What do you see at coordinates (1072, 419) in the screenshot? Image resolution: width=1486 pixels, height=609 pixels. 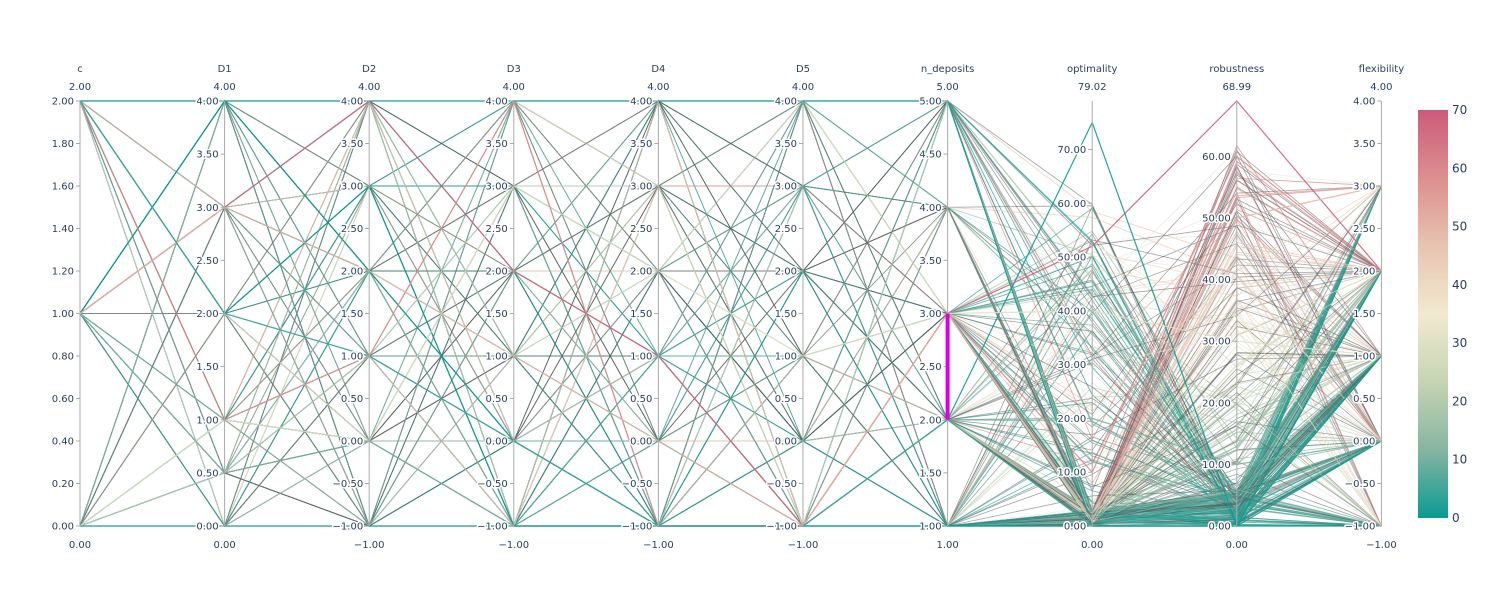 I see `tick-label: 20.00` at bounding box center [1072, 419].